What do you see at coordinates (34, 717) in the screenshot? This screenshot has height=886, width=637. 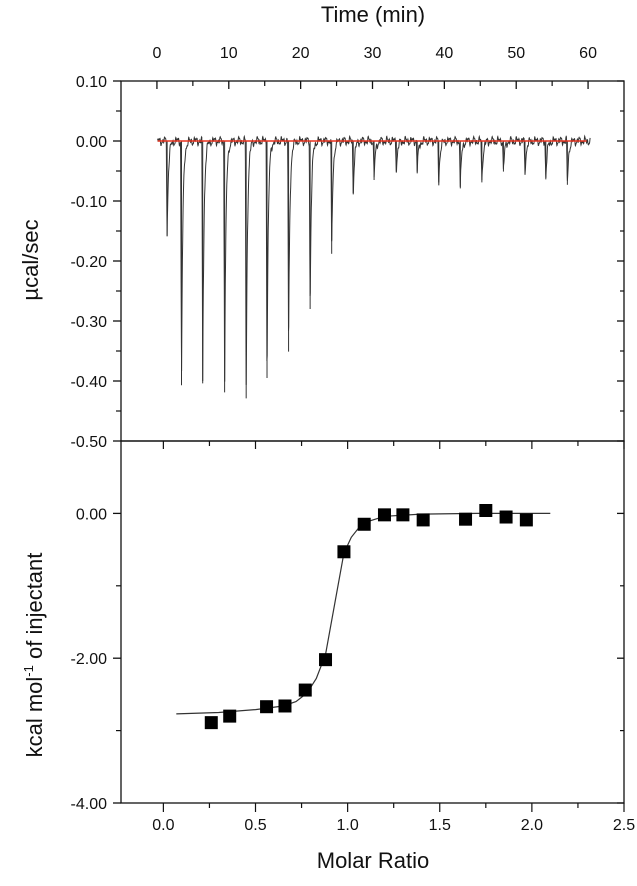 I see `y-axis-title-main: kcal mol` at bounding box center [34, 717].